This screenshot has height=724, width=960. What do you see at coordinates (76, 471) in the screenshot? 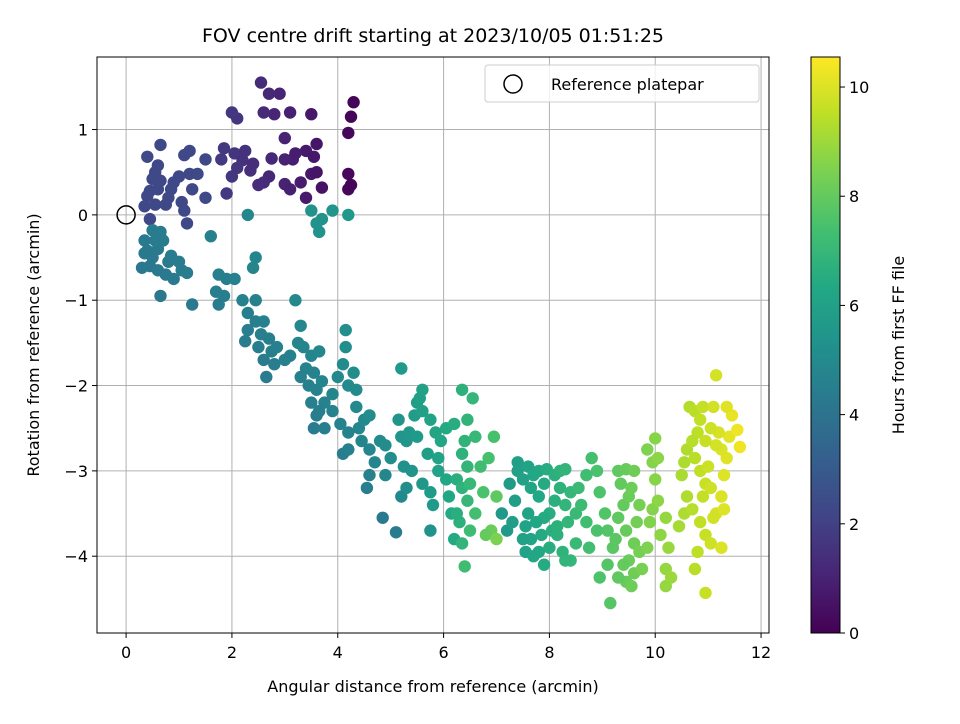
I see `y-tick-label: −3` at bounding box center [76, 471].